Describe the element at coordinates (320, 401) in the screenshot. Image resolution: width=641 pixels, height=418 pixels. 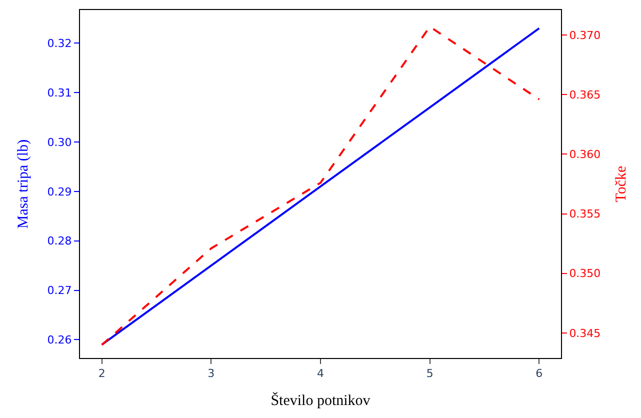
I see `x-axis-title: Število potnikov` at that location.